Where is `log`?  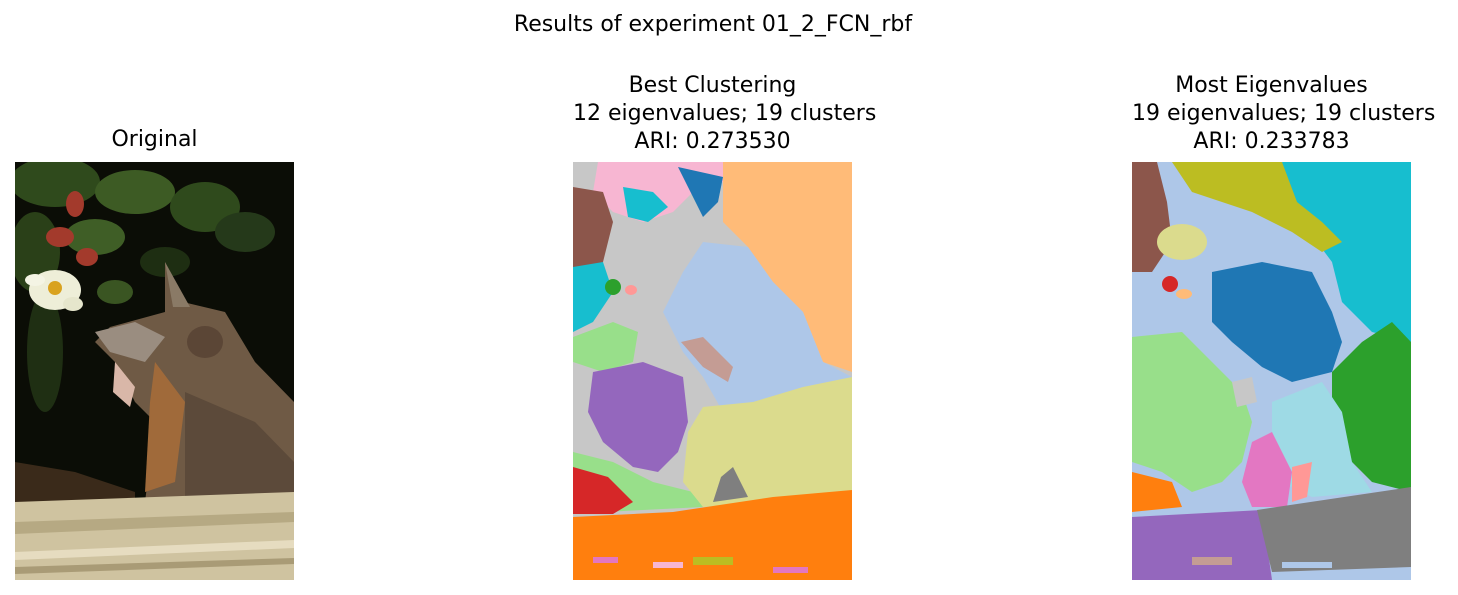 log is located at coordinates (154, 536).